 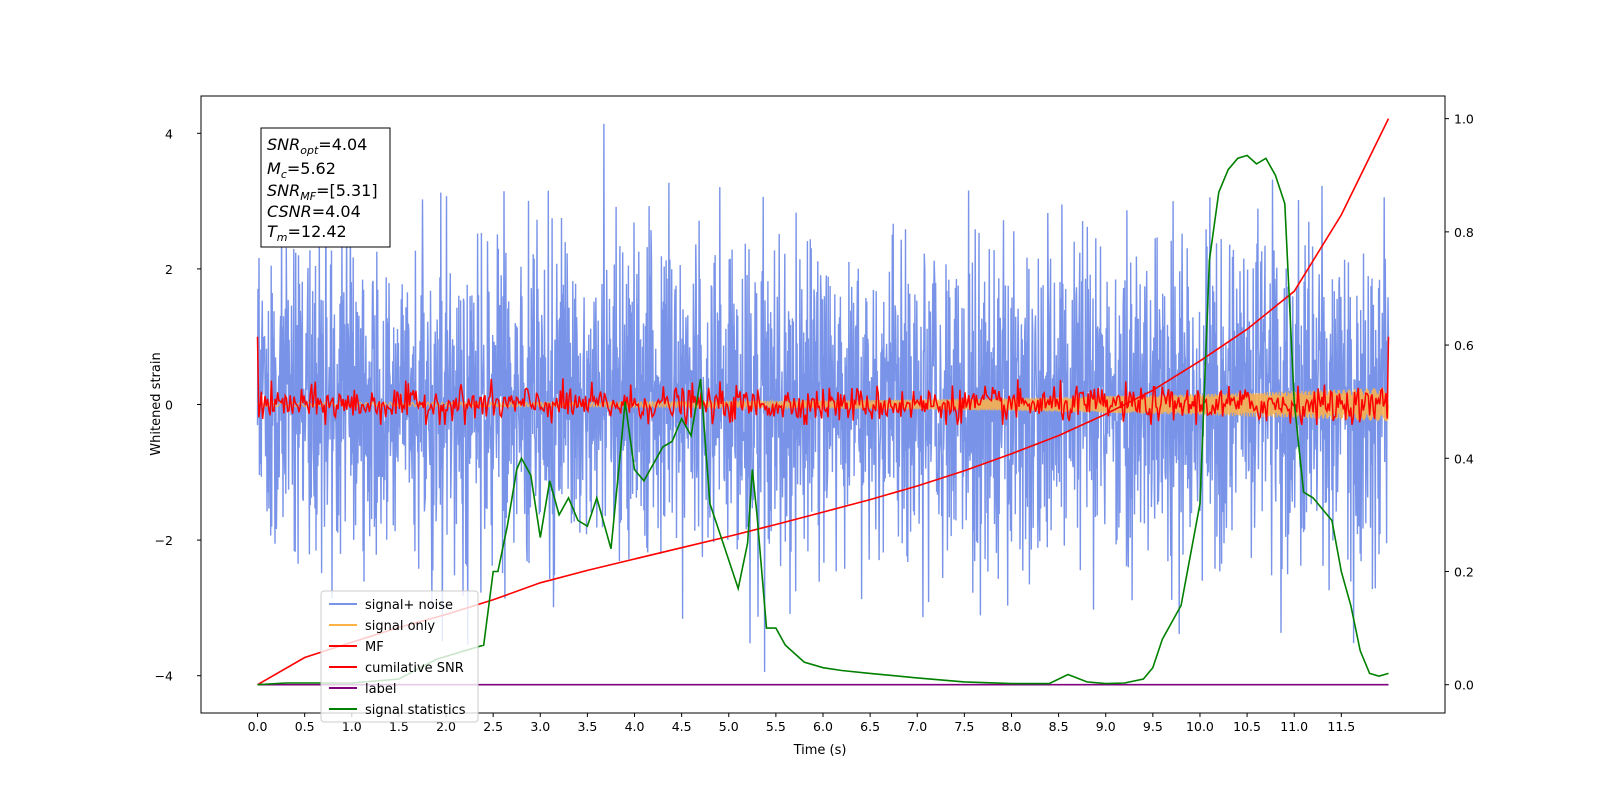 What do you see at coordinates (352, 726) in the screenshot?
I see `x-tick-label: 1.0` at bounding box center [352, 726].